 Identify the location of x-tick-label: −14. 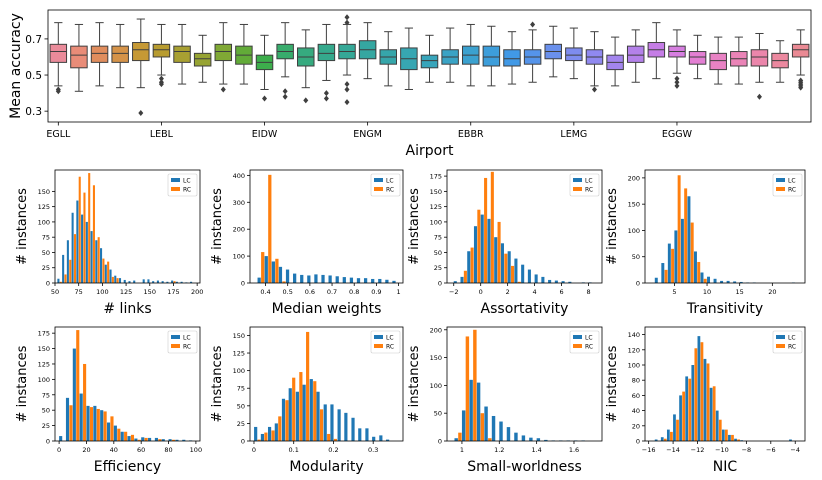
(673, 450).